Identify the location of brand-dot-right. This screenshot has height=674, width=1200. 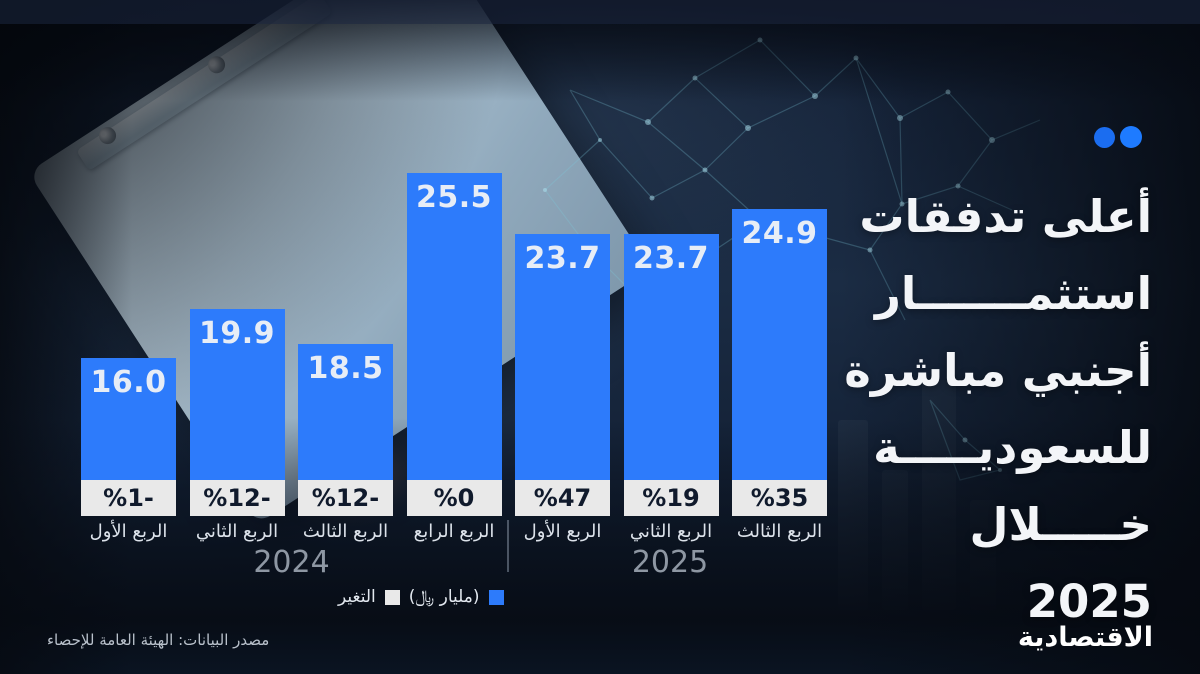
(1131, 137).